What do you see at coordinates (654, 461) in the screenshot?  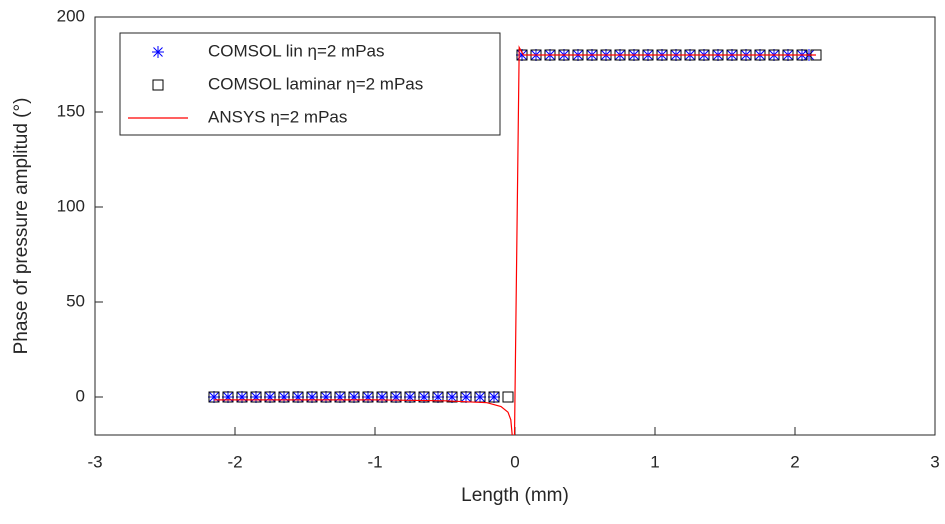 I see `x-tick-label: 1` at bounding box center [654, 461].